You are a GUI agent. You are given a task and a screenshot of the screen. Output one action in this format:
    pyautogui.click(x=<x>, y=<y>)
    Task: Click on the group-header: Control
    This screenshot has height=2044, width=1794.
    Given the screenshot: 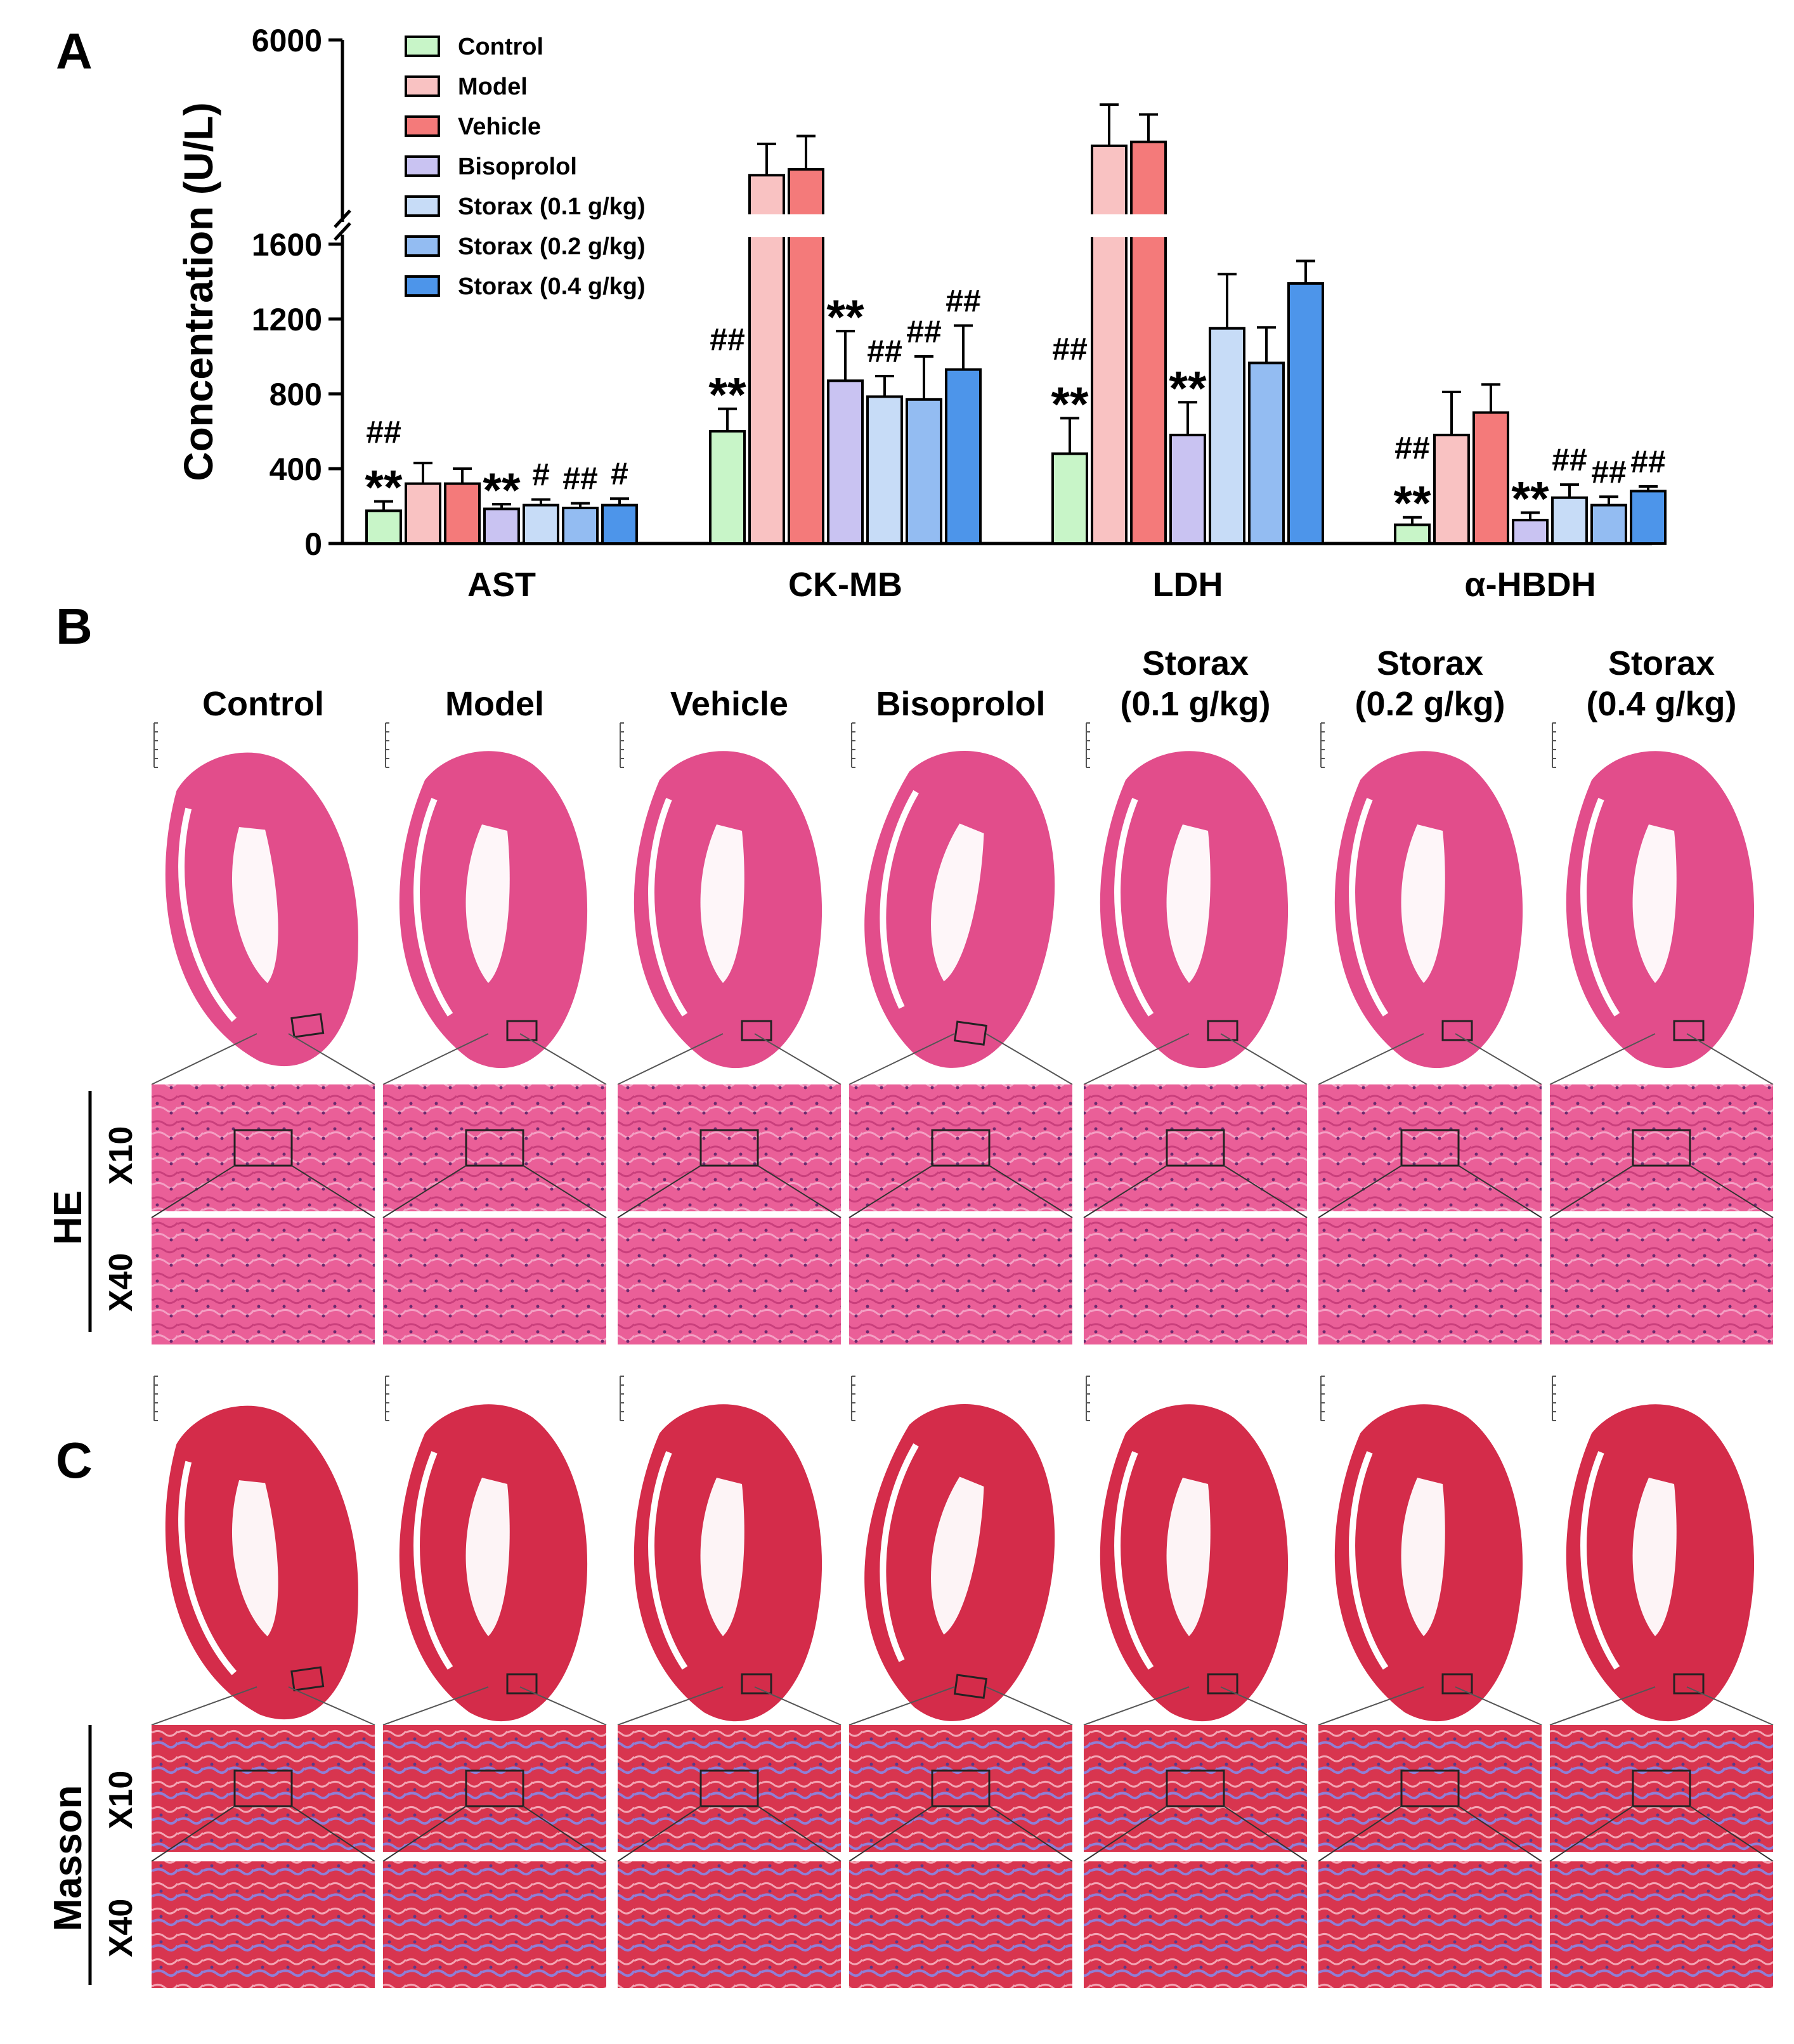 What is the action you would take?
    pyautogui.click(x=263, y=704)
    